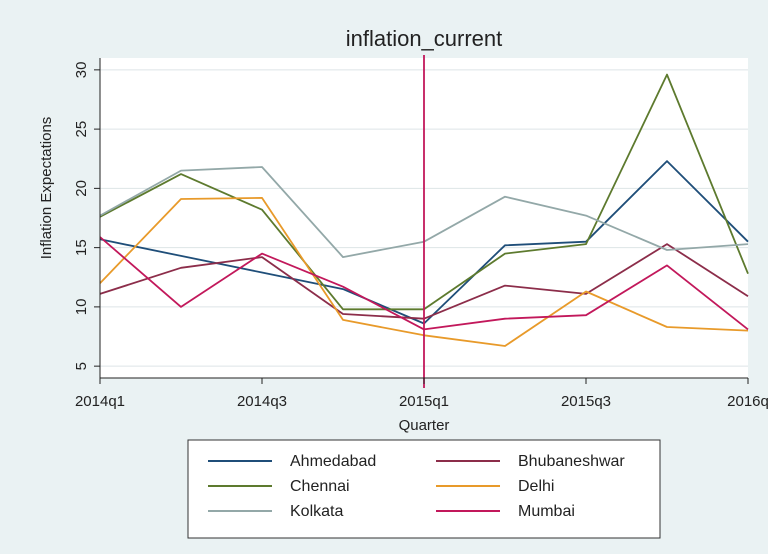 This screenshot has width=768, height=554. I want to click on y-tick-label: 30, so click(81, 70).